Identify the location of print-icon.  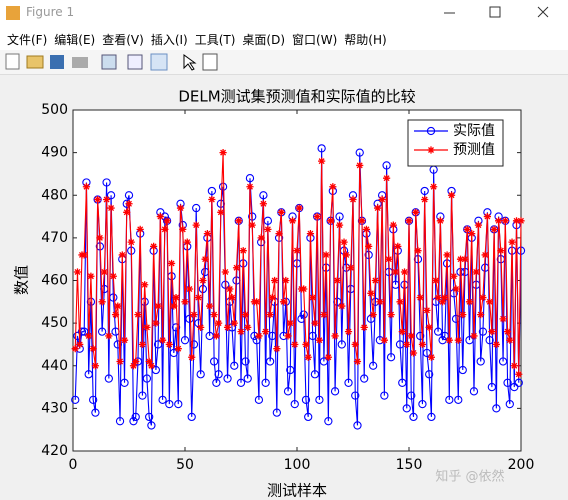
(80, 62).